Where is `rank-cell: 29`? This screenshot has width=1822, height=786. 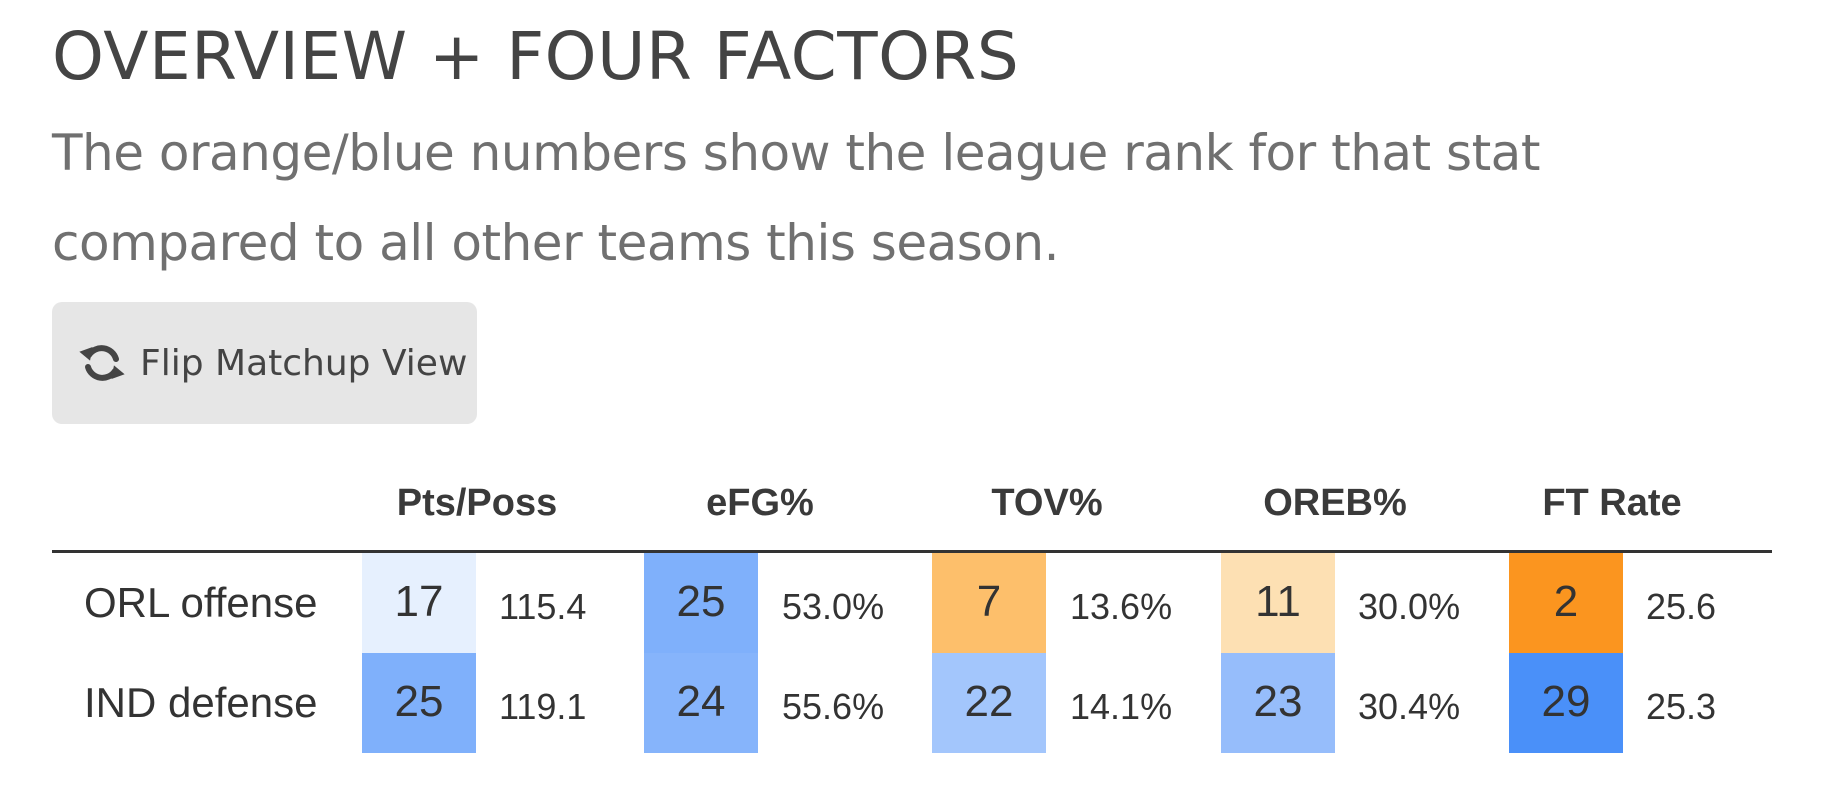
rank-cell: 29 is located at coordinates (1566, 703).